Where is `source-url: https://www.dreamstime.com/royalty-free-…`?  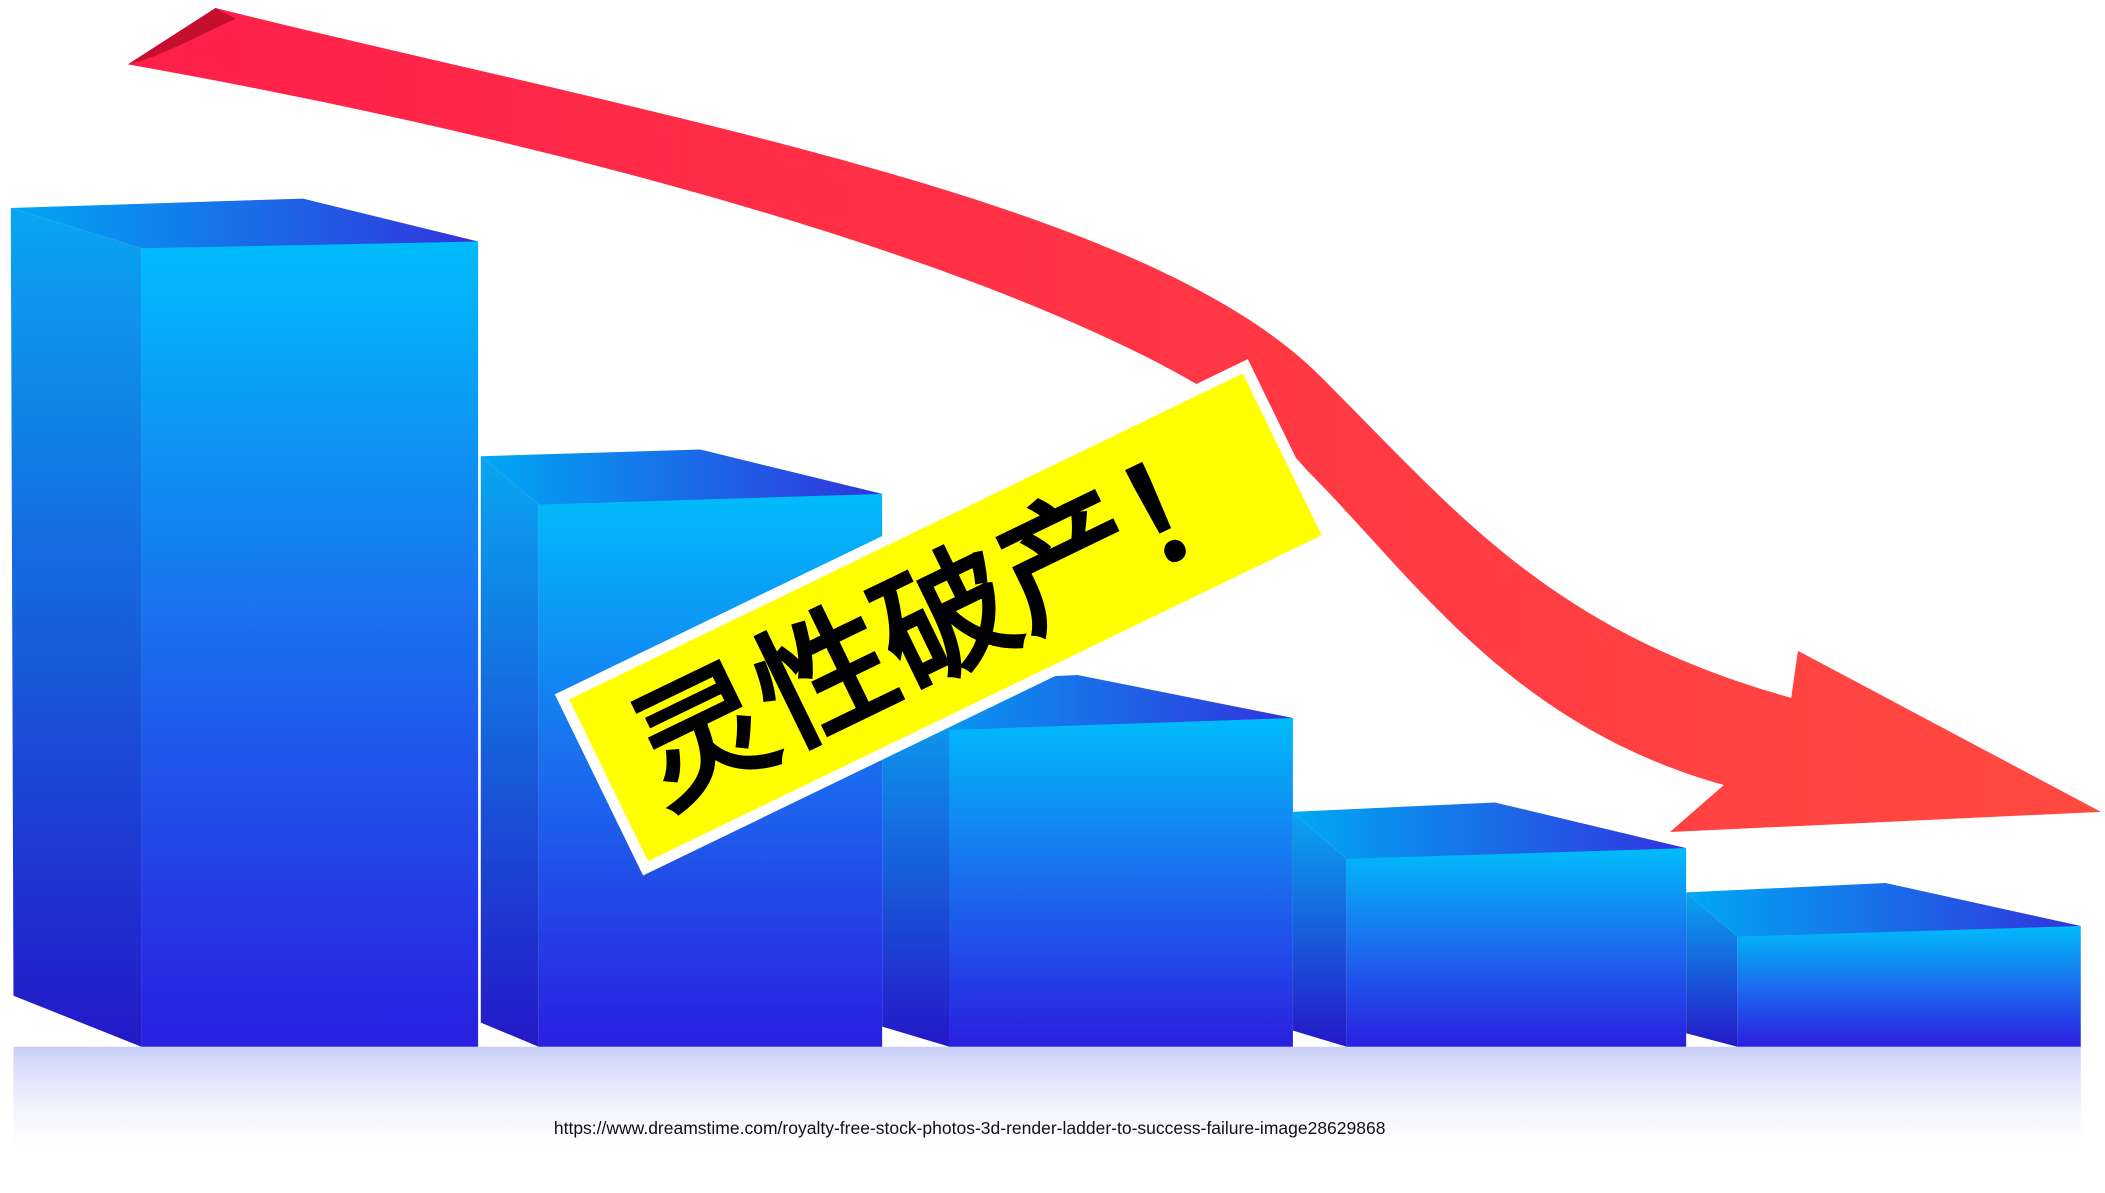
source-url: https://www.dreamstime.com/royalty-free-… is located at coordinates (970, 1128).